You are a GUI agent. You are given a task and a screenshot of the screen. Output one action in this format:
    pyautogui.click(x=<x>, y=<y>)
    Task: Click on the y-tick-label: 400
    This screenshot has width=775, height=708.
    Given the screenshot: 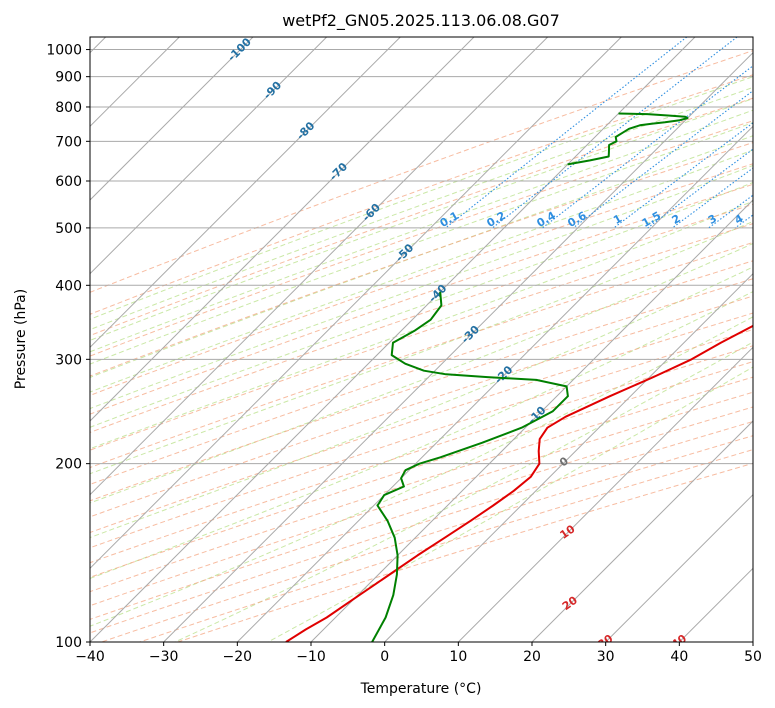 What is the action you would take?
    pyautogui.click(x=68, y=286)
    